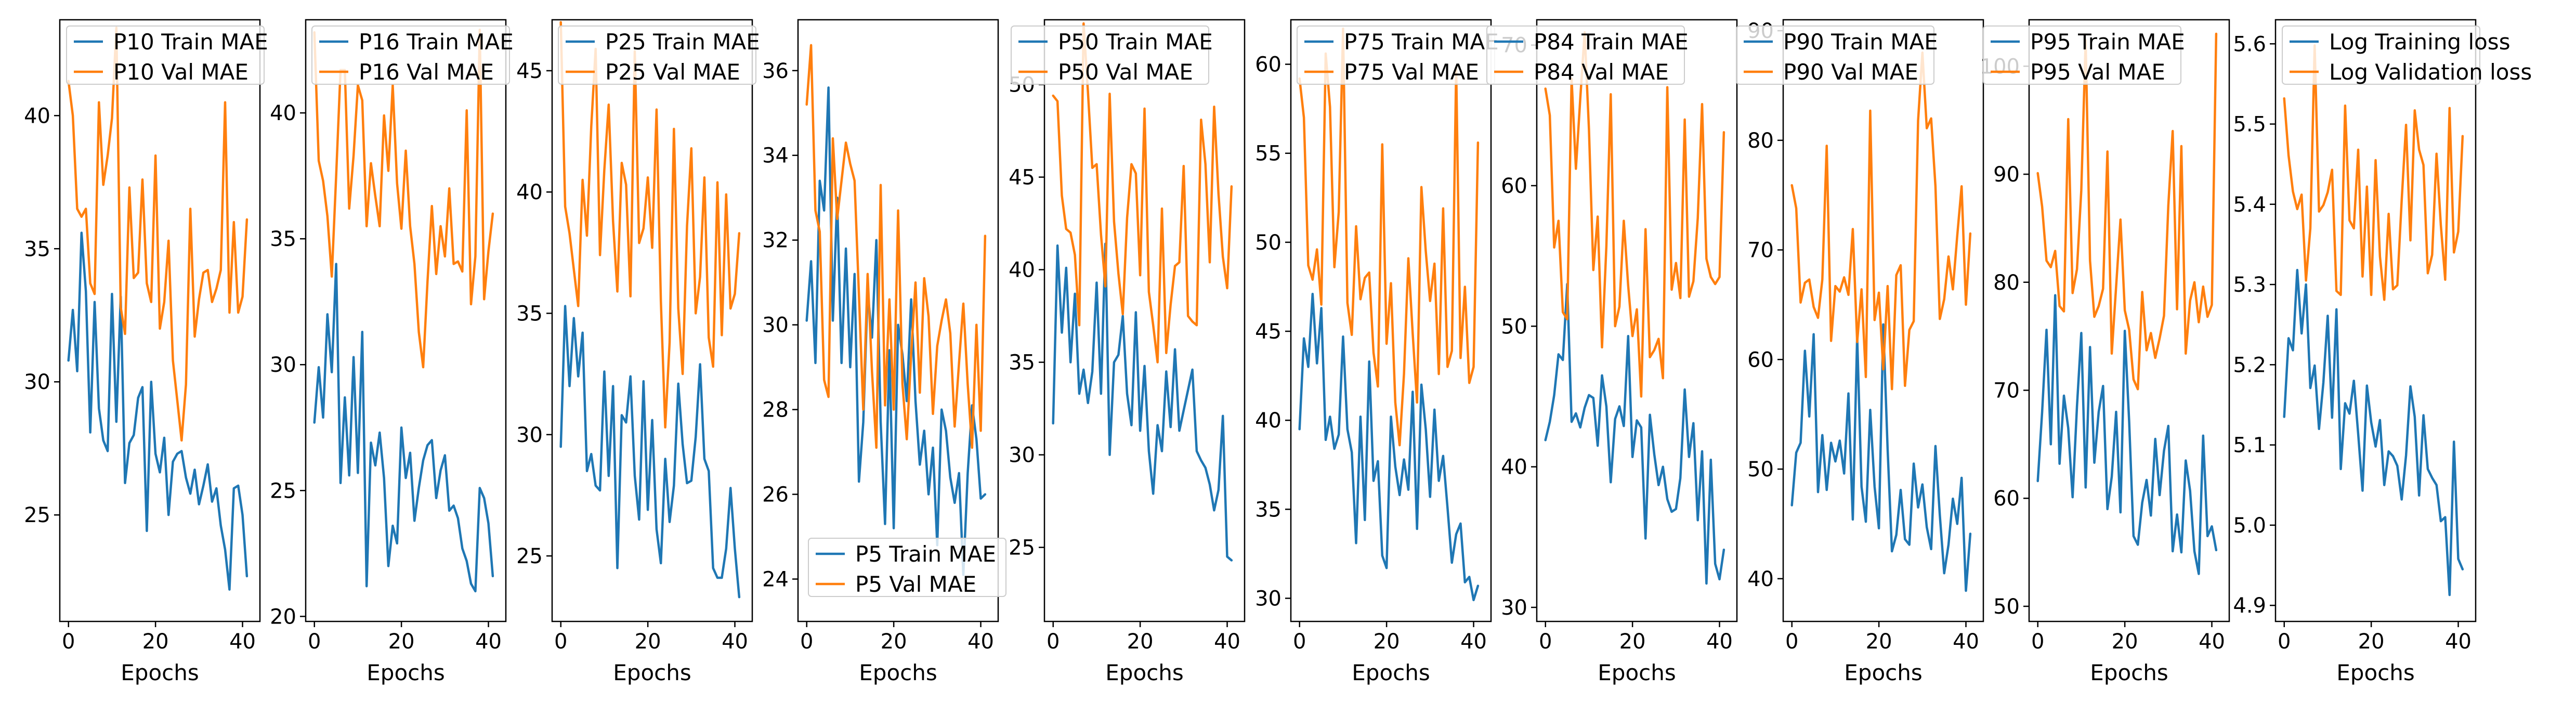 The image size is (2576, 701). What do you see at coordinates (672, 72) in the screenshot?
I see `legend-label: P25 Val MAE` at bounding box center [672, 72].